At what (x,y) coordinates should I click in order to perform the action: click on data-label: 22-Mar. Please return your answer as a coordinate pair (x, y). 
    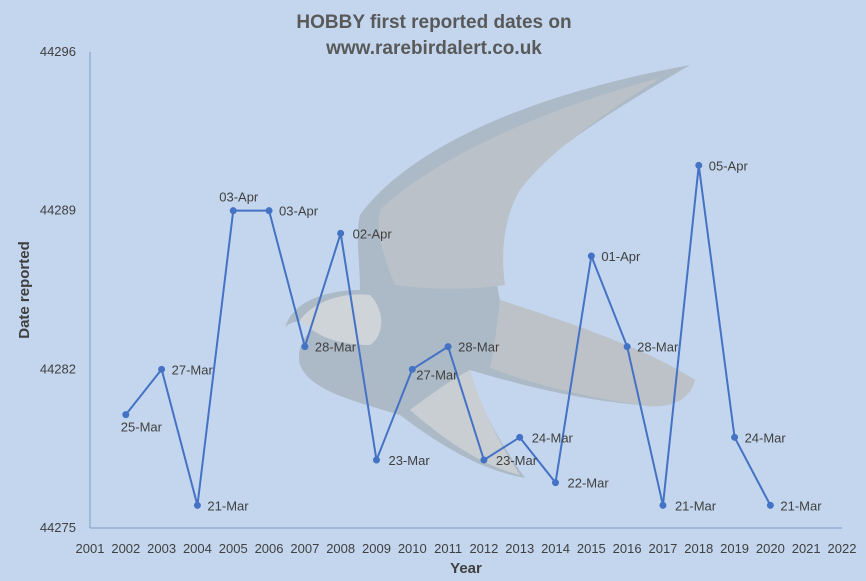
    Looking at the image, I should click on (589, 483).